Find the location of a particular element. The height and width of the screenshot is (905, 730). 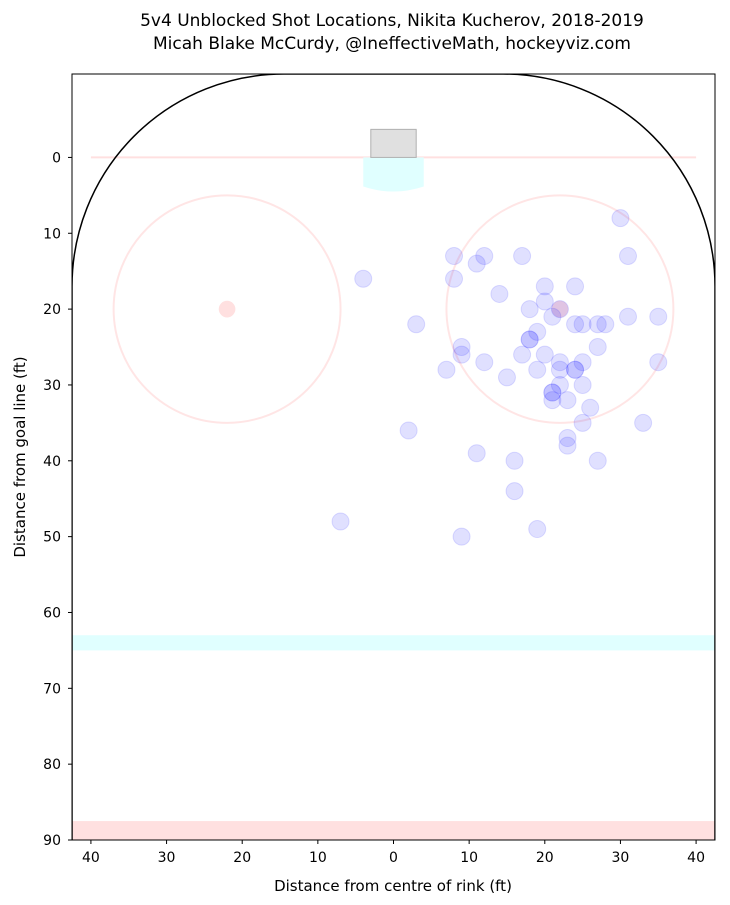

y-tick-label: 0 is located at coordinates (56, 158).